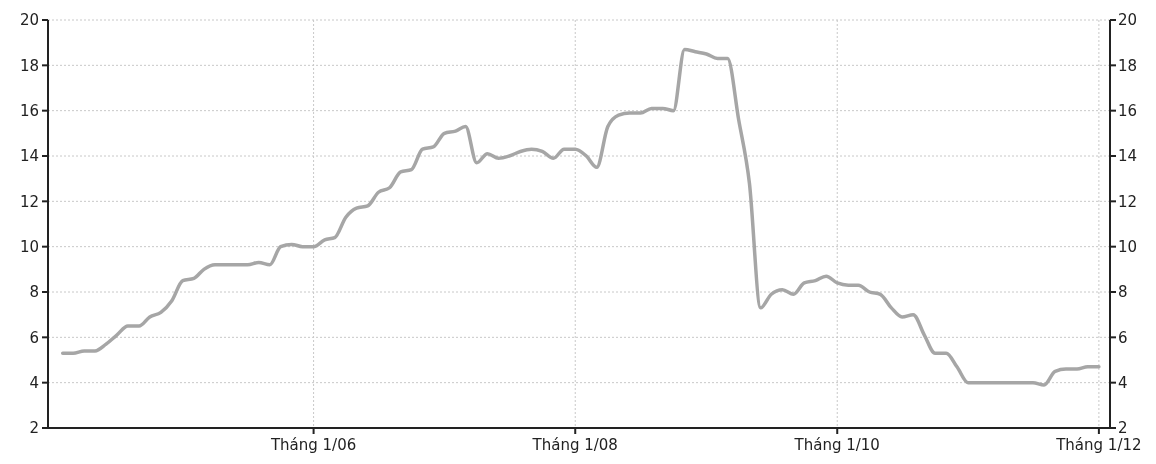 This screenshot has height=464, width=1156. What do you see at coordinates (29, 201) in the screenshot?
I see `y-tick-label: 12` at bounding box center [29, 201].